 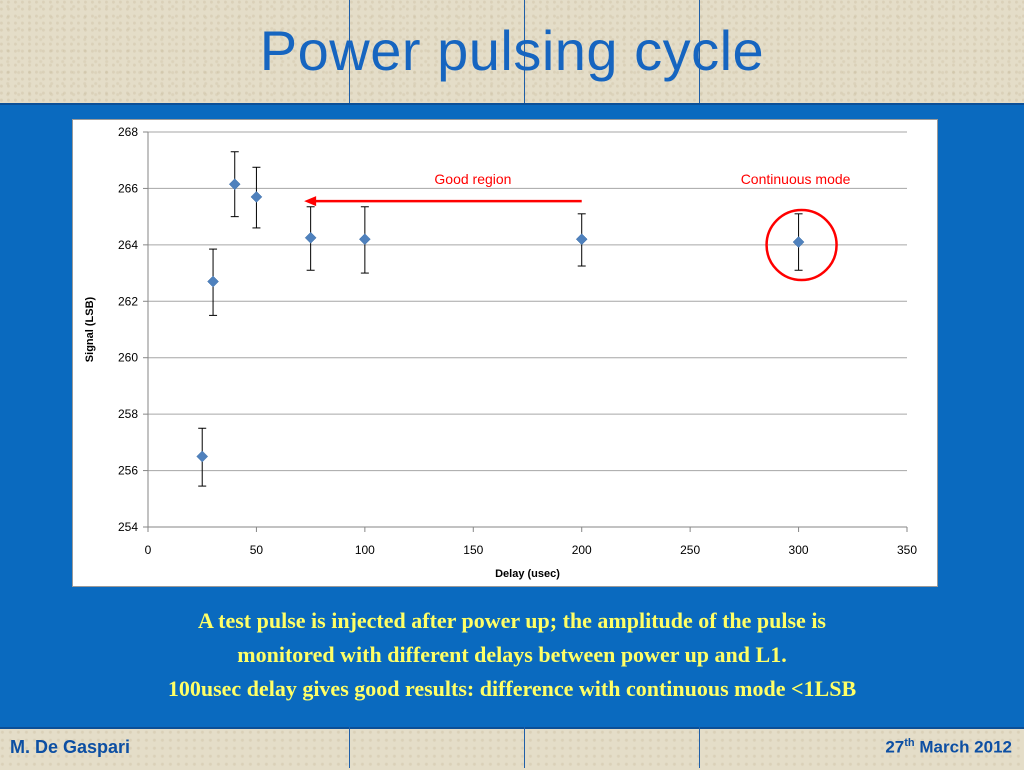 I want to click on slide-footer, so click(x=512, y=748).